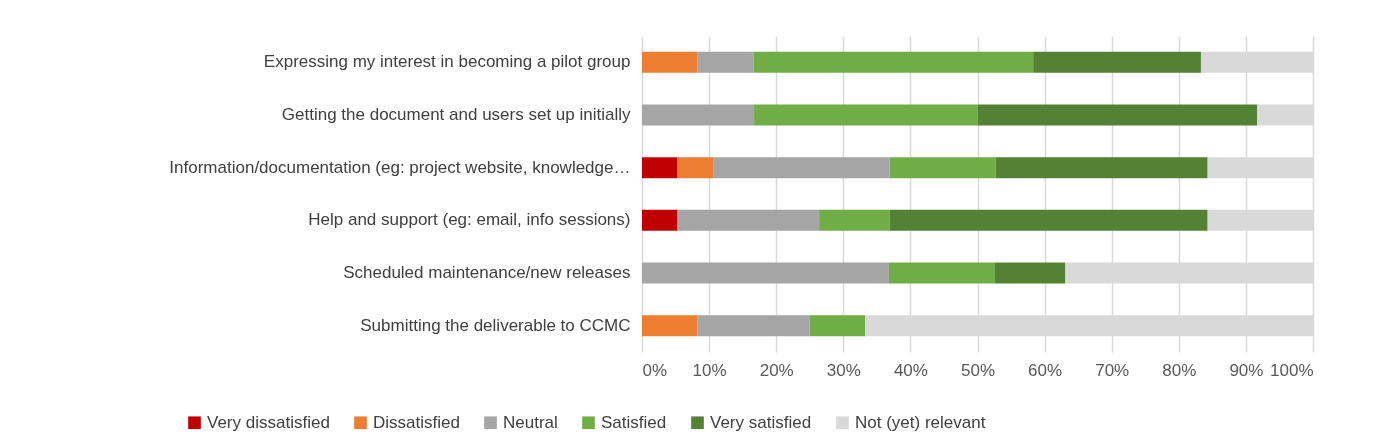  What do you see at coordinates (1112, 370) in the screenshot?
I see `x-tick-label: 70%` at bounding box center [1112, 370].